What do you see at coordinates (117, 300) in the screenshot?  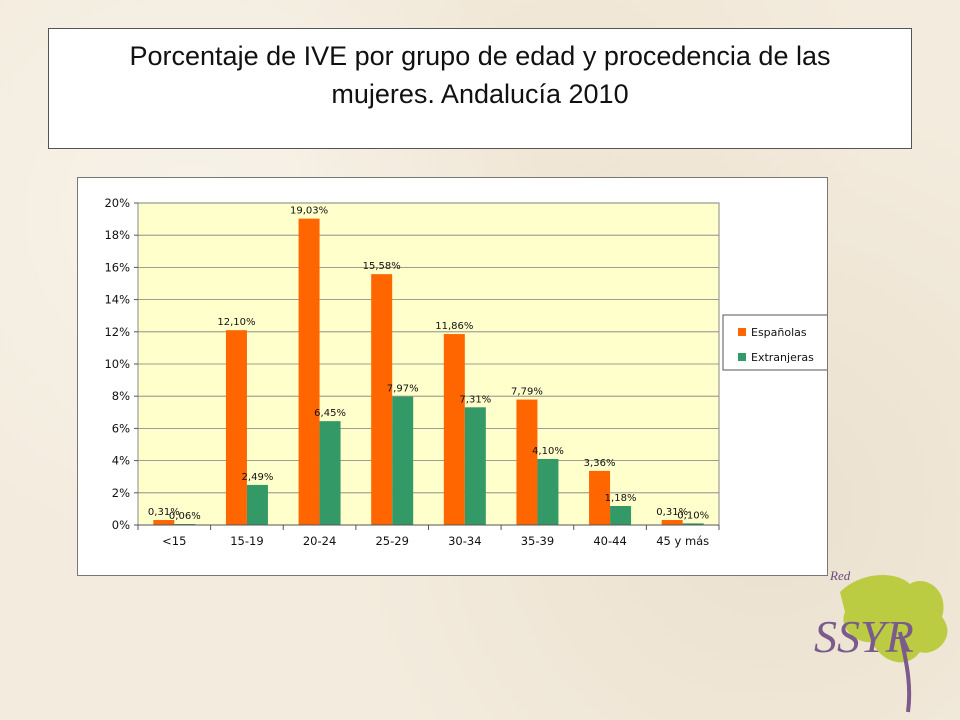 I see `y-tick-label: 14%` at bounding box center [117, 300].